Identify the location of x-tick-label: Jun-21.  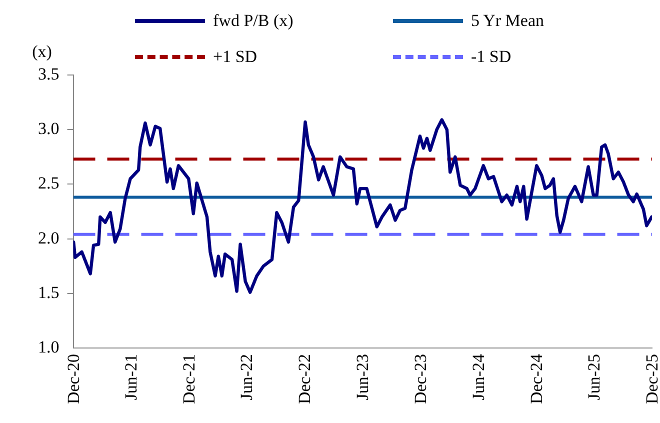
(130, 377).